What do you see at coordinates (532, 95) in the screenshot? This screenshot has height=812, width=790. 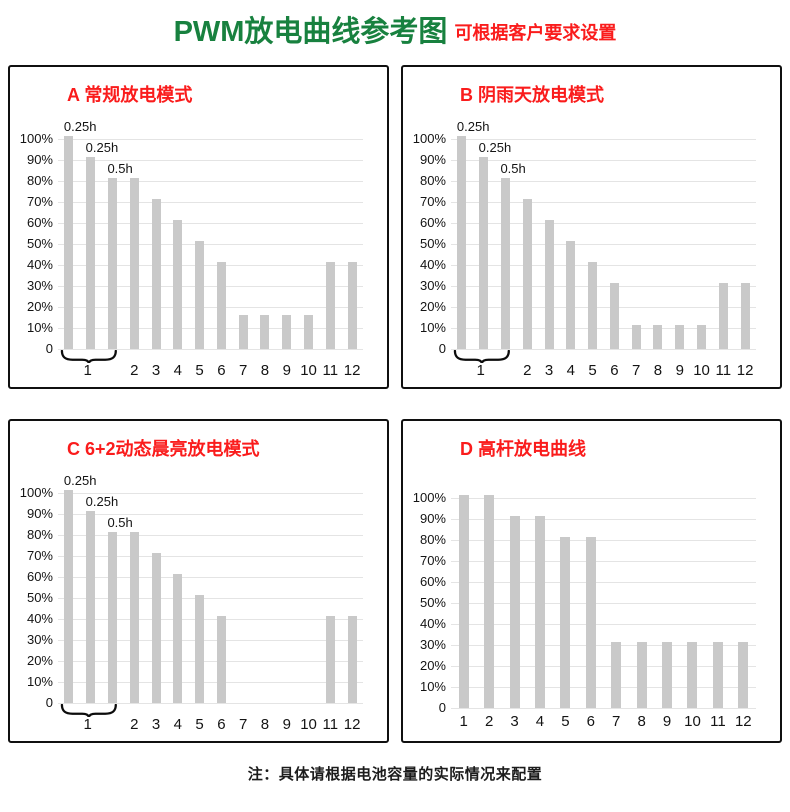 I see `panel-b-title: B 阴雨天放电模式` at bounding box center [532, 95].